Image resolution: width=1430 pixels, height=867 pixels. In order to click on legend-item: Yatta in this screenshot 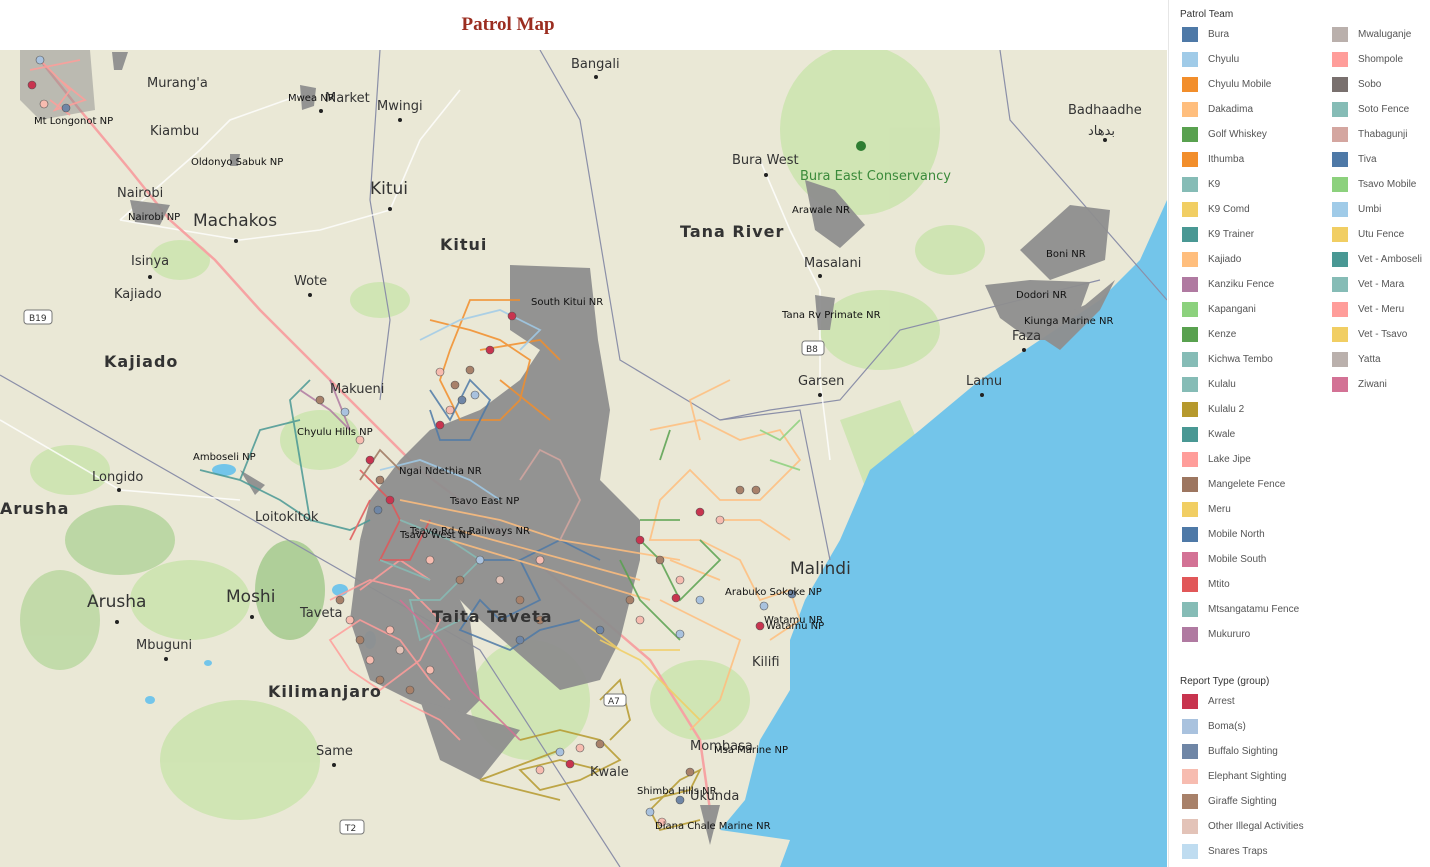, I will do `click(1356, 359)`.